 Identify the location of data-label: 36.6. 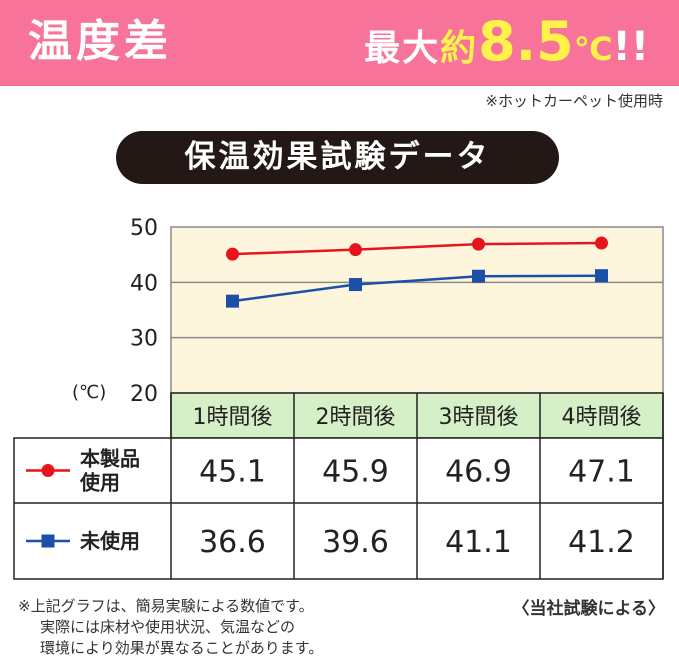
(232, 542).